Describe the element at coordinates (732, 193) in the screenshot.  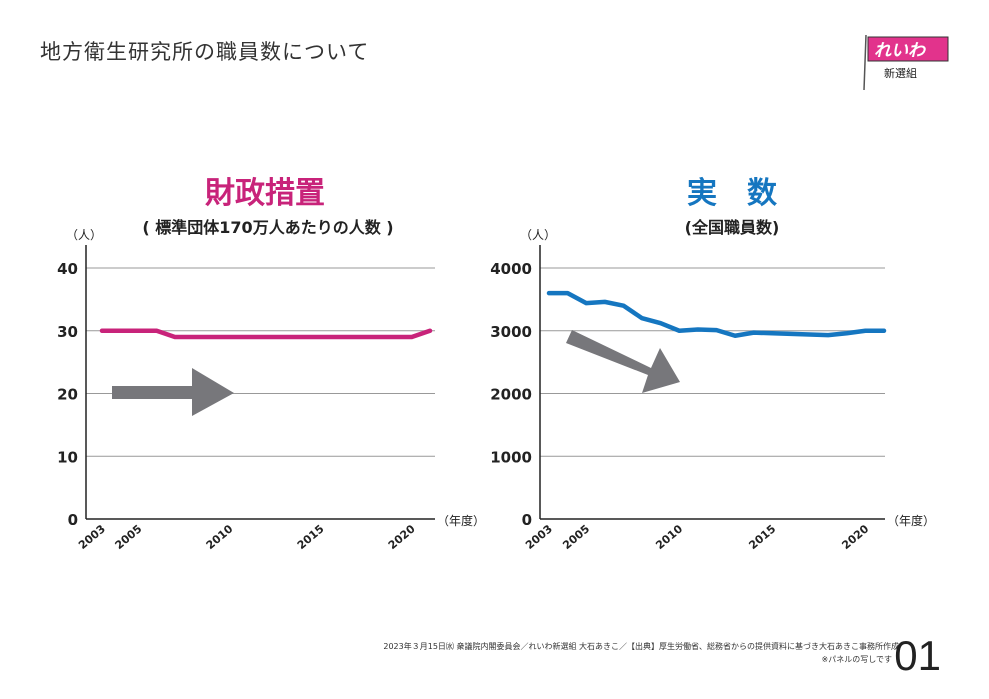
I see `chart2-title: 実 数` at that location.